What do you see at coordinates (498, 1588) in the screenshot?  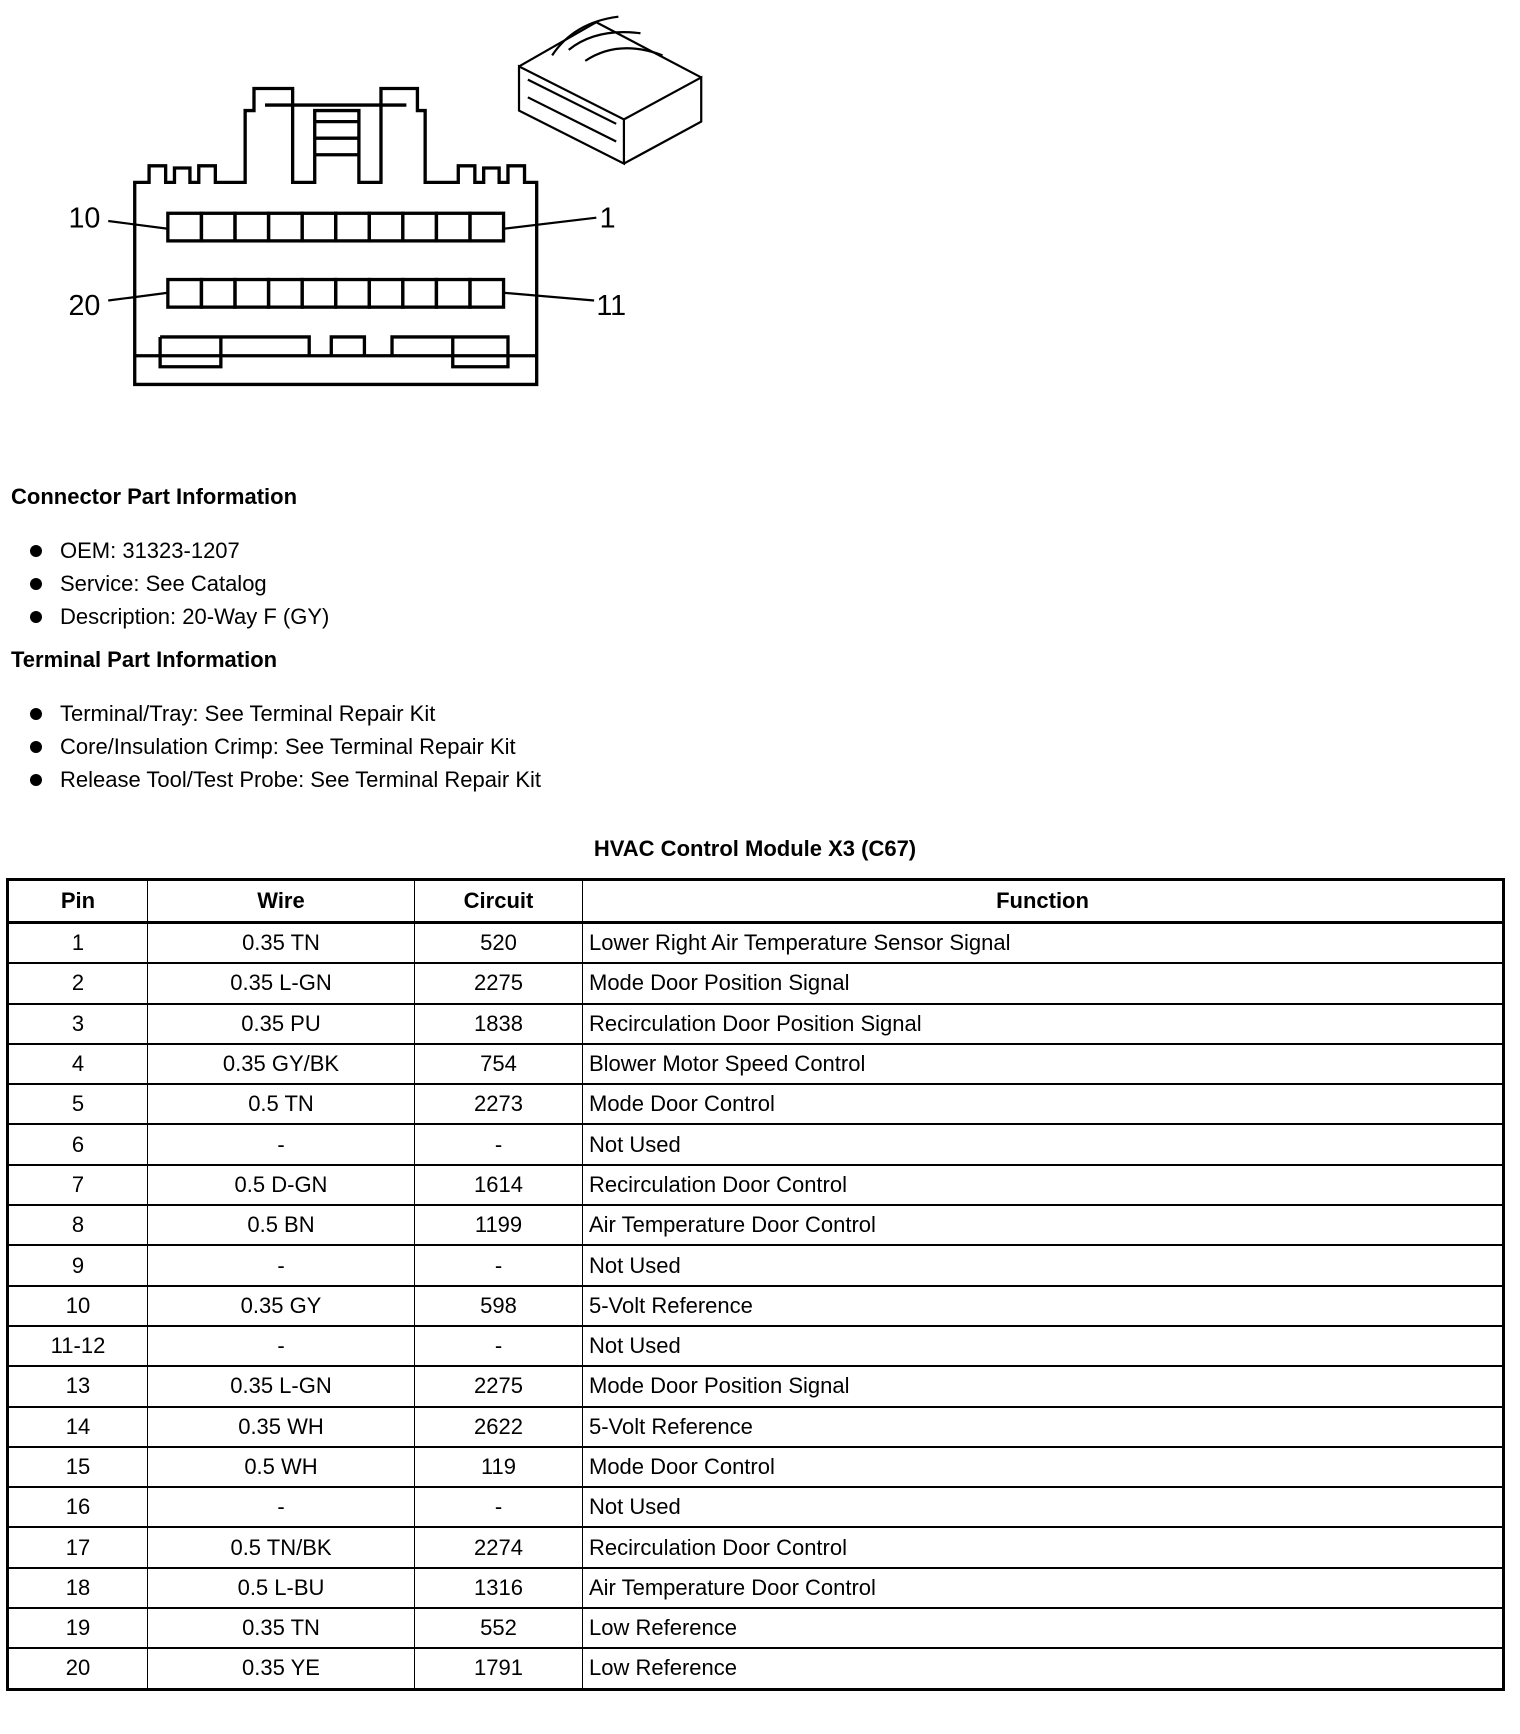 I see `circuit-cell: 1316` at bounding box center [498, 1588].